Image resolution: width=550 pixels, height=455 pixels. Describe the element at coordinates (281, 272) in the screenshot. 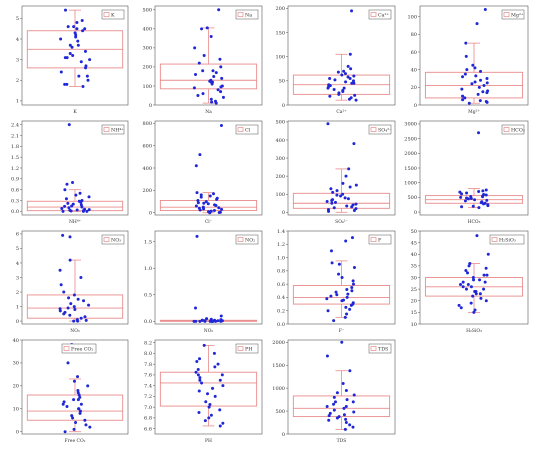

I see `y-tick-label: 0.8` at that location.